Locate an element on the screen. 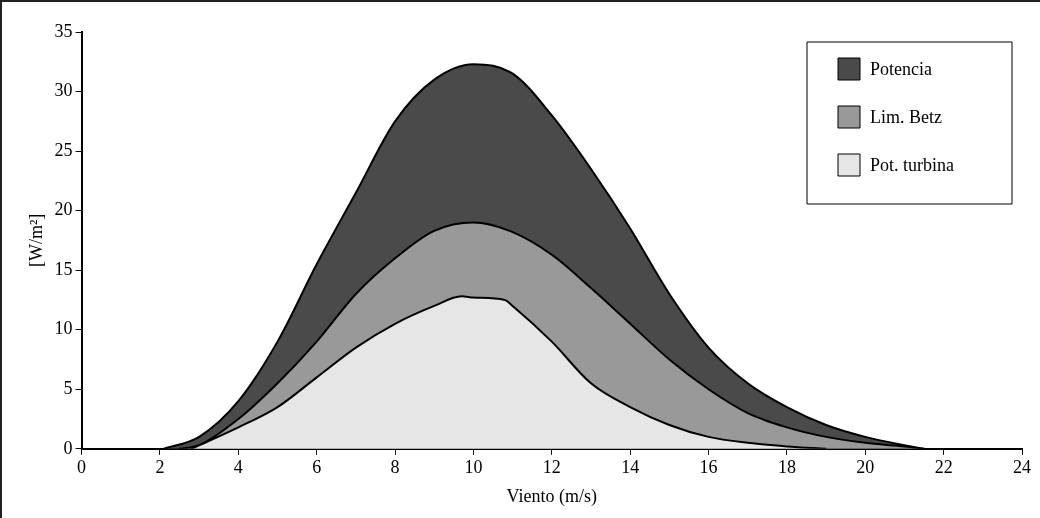 This screenshot has width=1040, height=518. x-axis-title: Viento (m/s) is located at coordinates (552, 496).